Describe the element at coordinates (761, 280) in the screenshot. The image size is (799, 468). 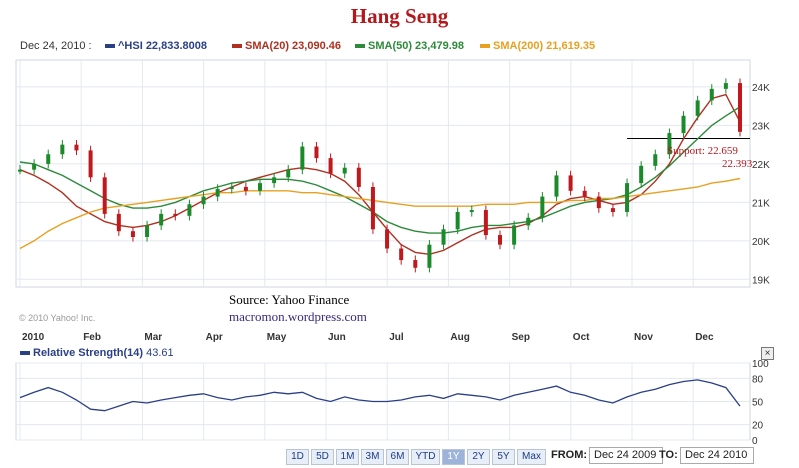
I see `y-tick-label: 19K` at that location.